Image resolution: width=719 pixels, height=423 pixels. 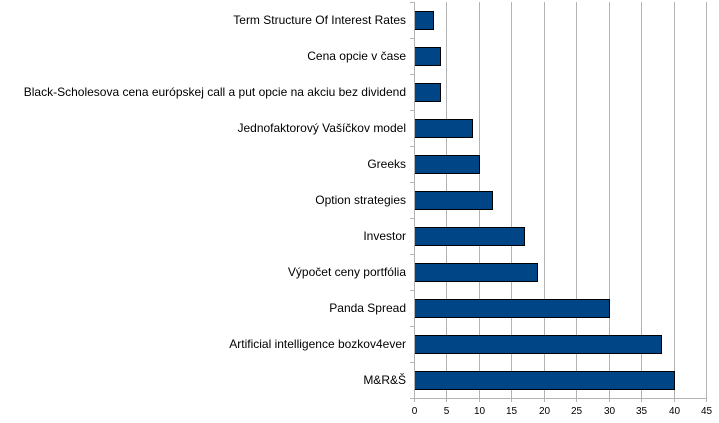 I want to click on x-tick-label: 30, so click(x=610, y=411).